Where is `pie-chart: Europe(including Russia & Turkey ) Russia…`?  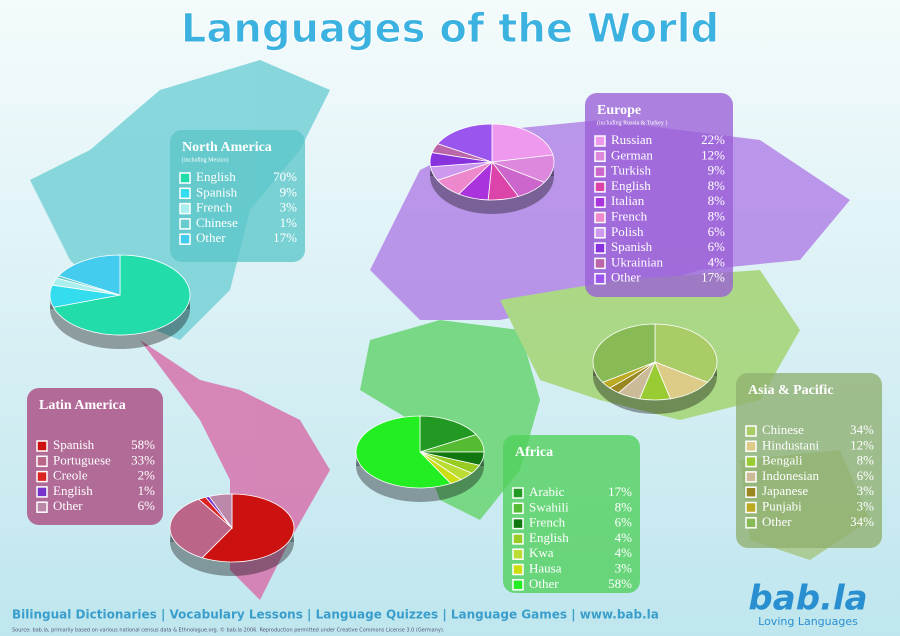 pie-chart: Europe(including Russia & Turkey ) Russia… is located at coordinates (581, 195).